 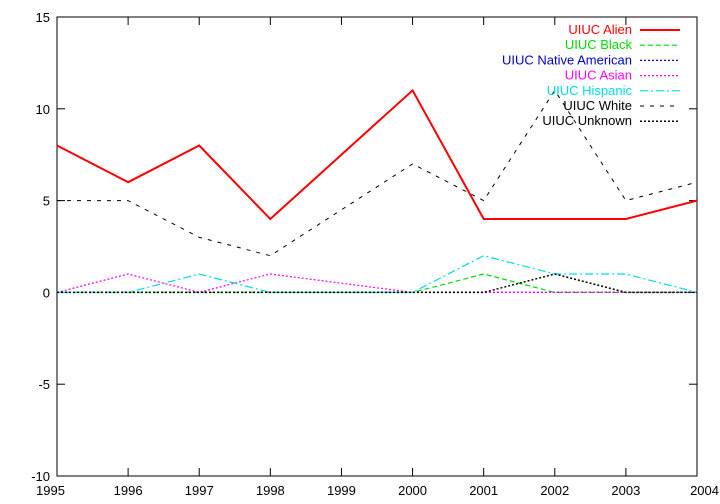 I want to click on x-tick-label: 1995, so click(x=50, y=490).